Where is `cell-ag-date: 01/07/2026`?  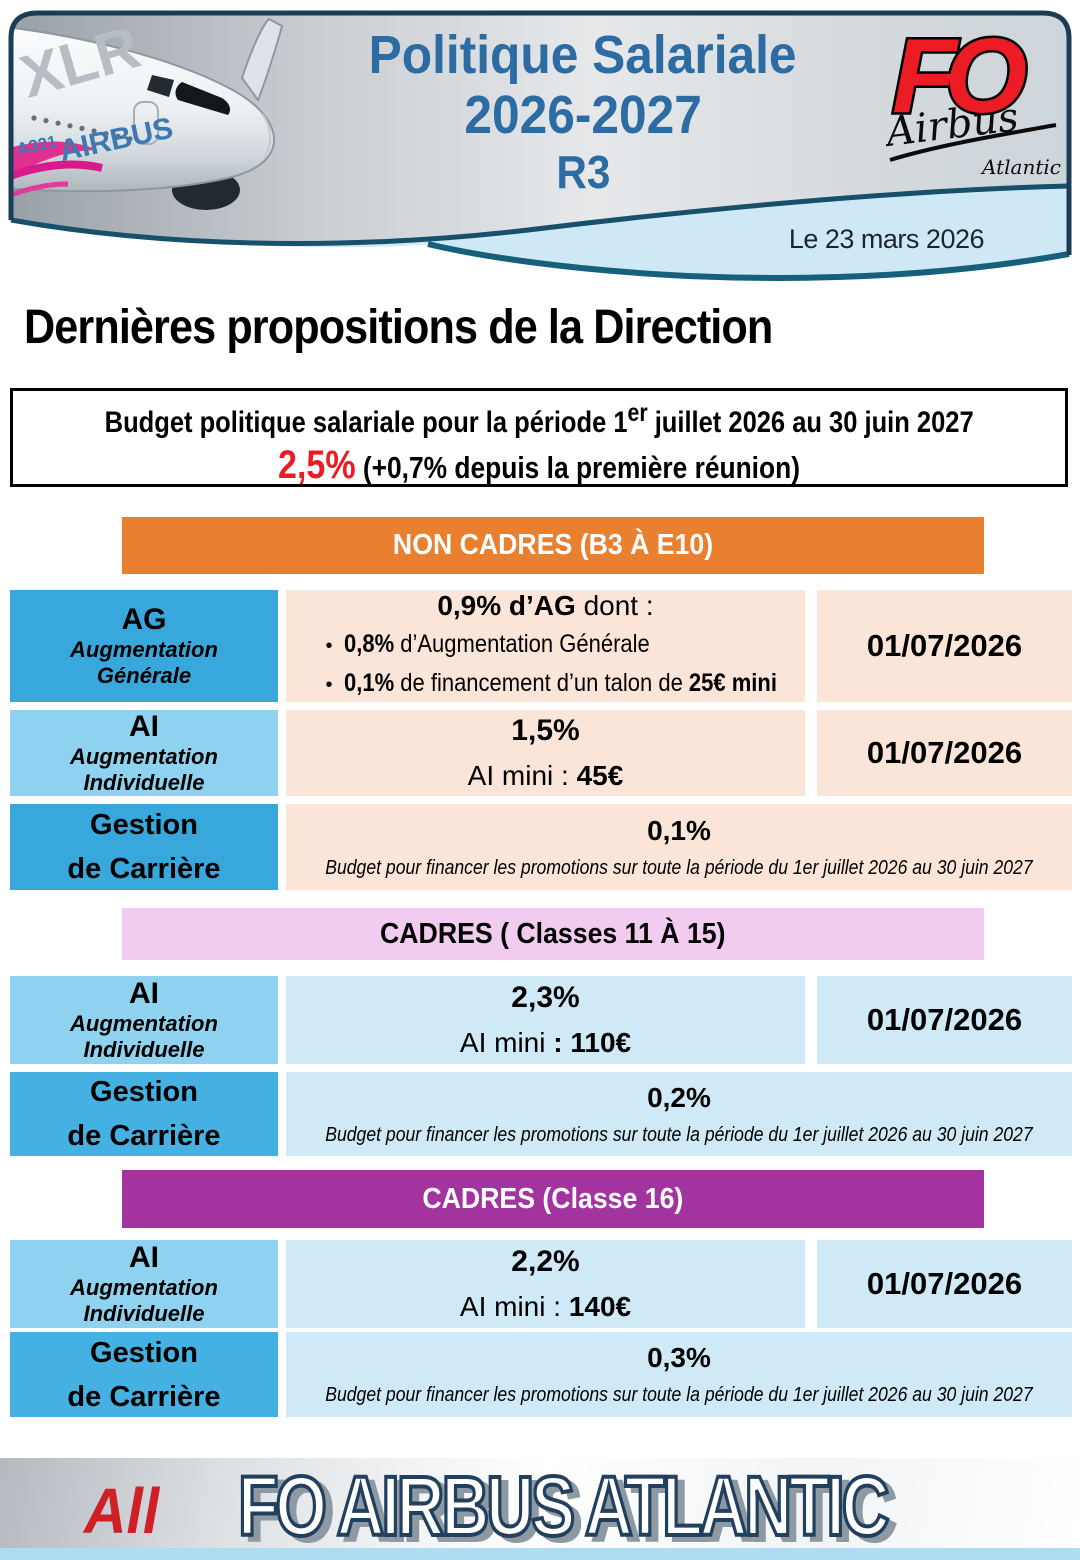
cell-ag-date: 01/07/2026 is located at coordinates (944, 646).